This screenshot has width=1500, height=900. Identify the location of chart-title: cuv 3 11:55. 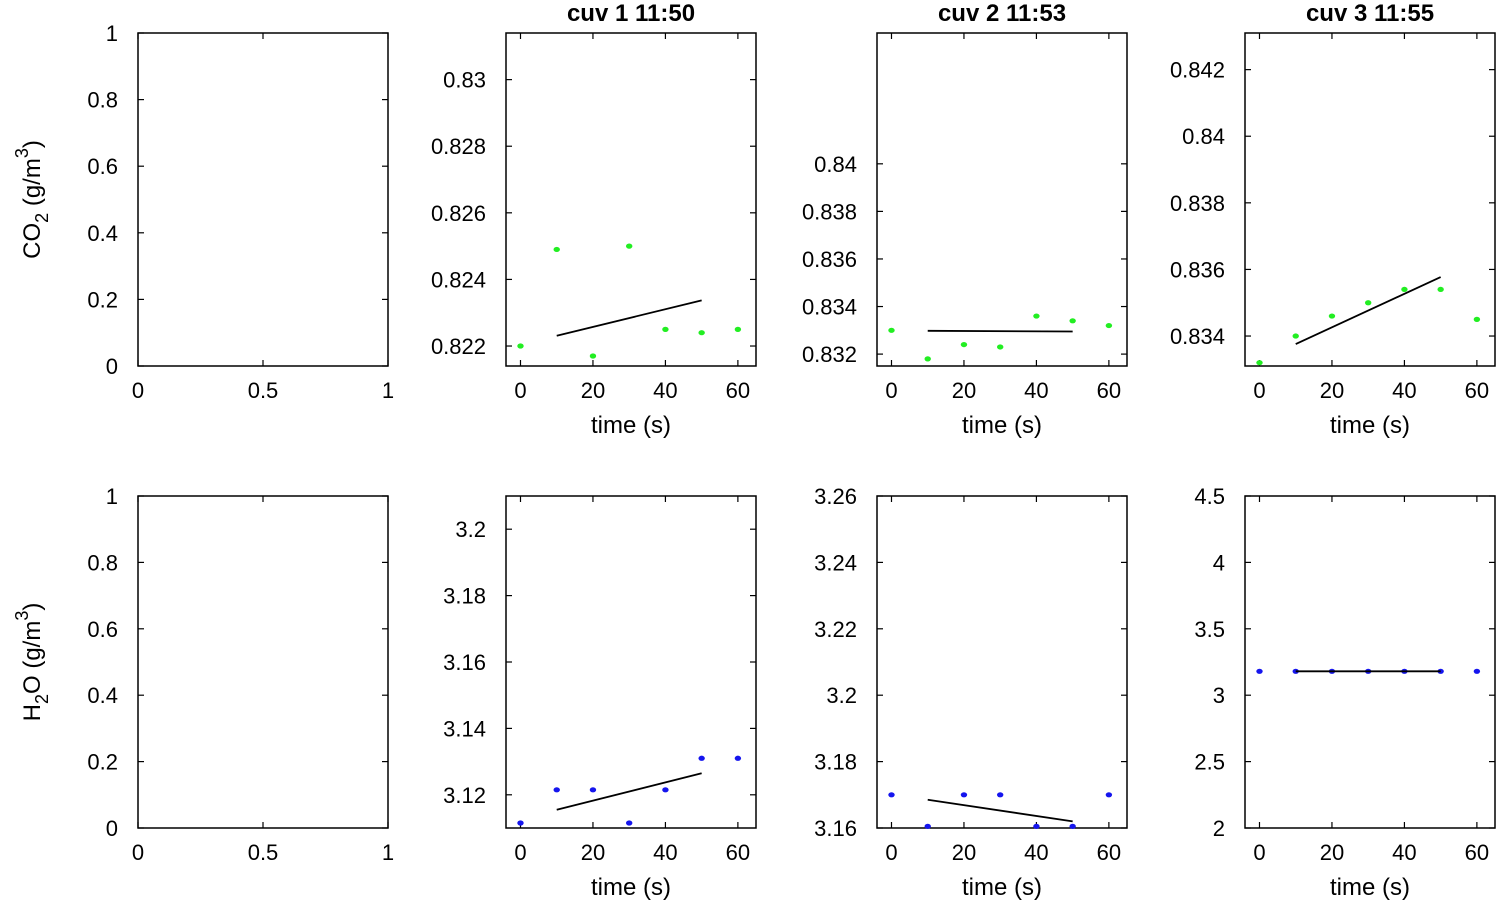
(1370, 13).